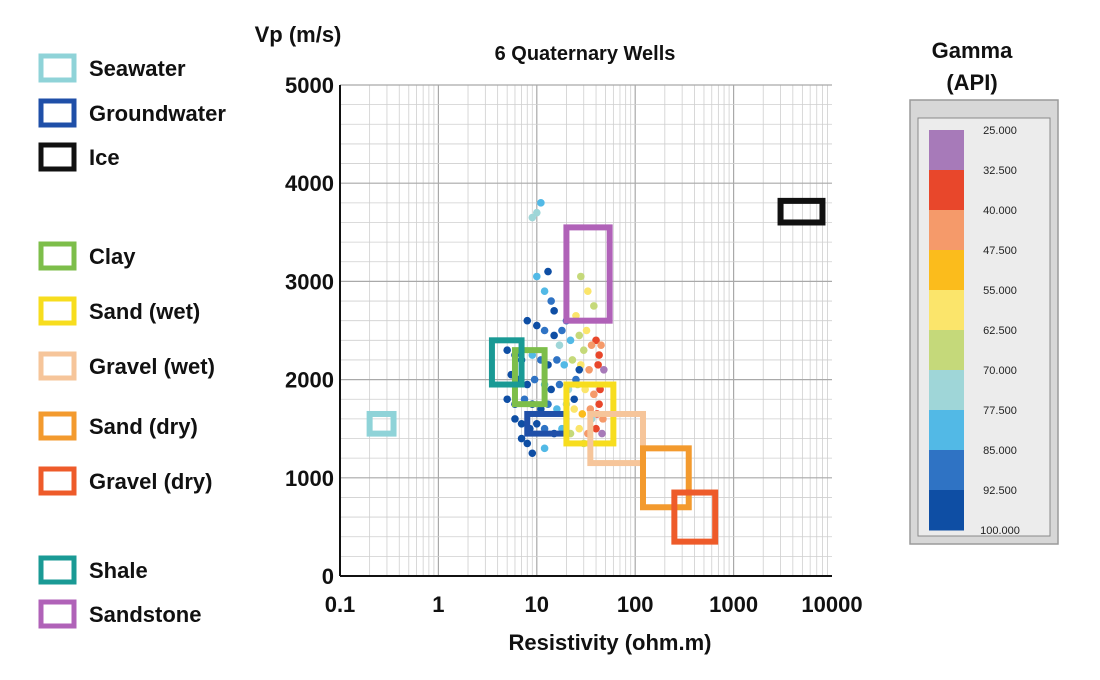 Image resolution: width=1100 pixels, height=680 pixels. I want to click on legend-label: Sandstone, so click(145, 614).